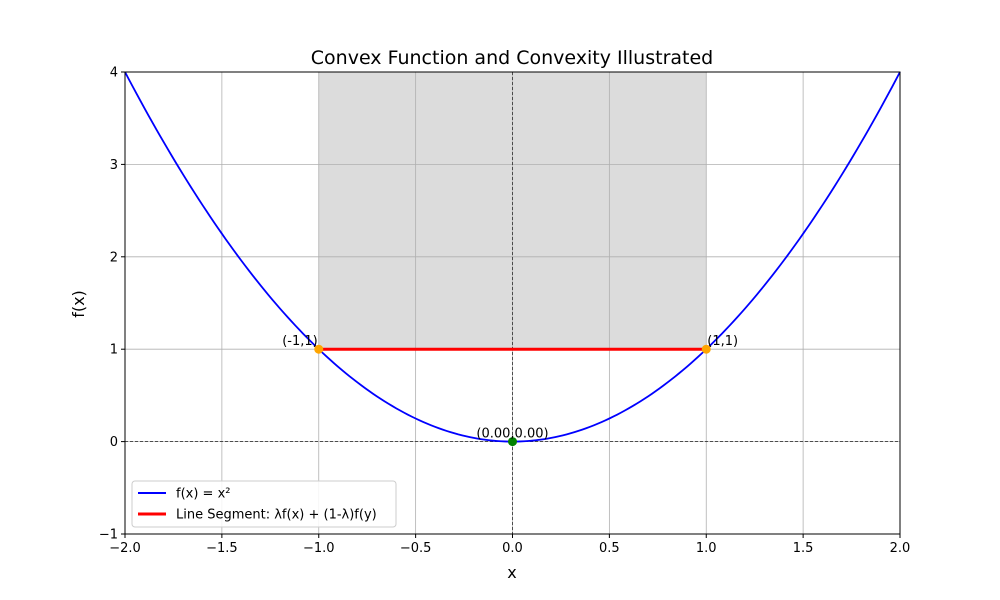 This screenshot has width=1000, height=600. What do you see at coordinates (706, 548) in the screenshot?
I see `x-tick-label-6: 1.0` at bounding box center [706, 548].